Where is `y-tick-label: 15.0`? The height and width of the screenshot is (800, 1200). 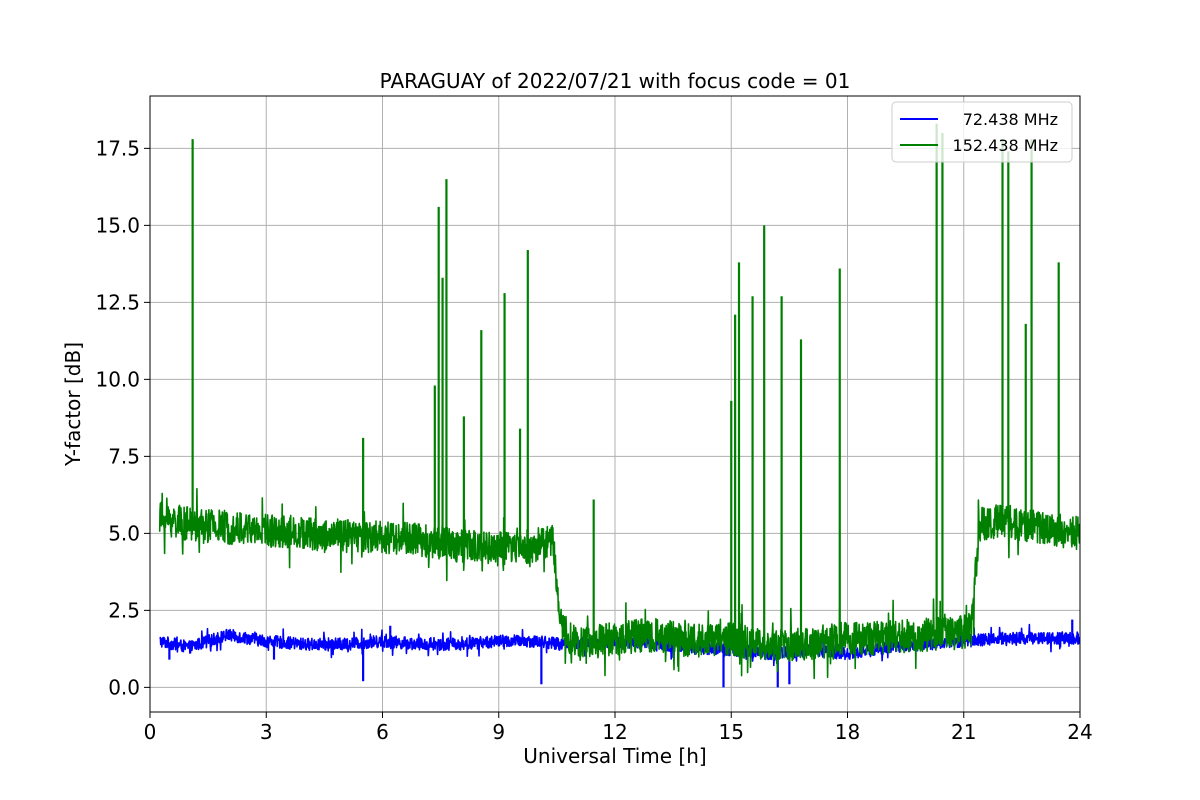
y-tick-label: 15.0 is located at coordinates (117, 225).